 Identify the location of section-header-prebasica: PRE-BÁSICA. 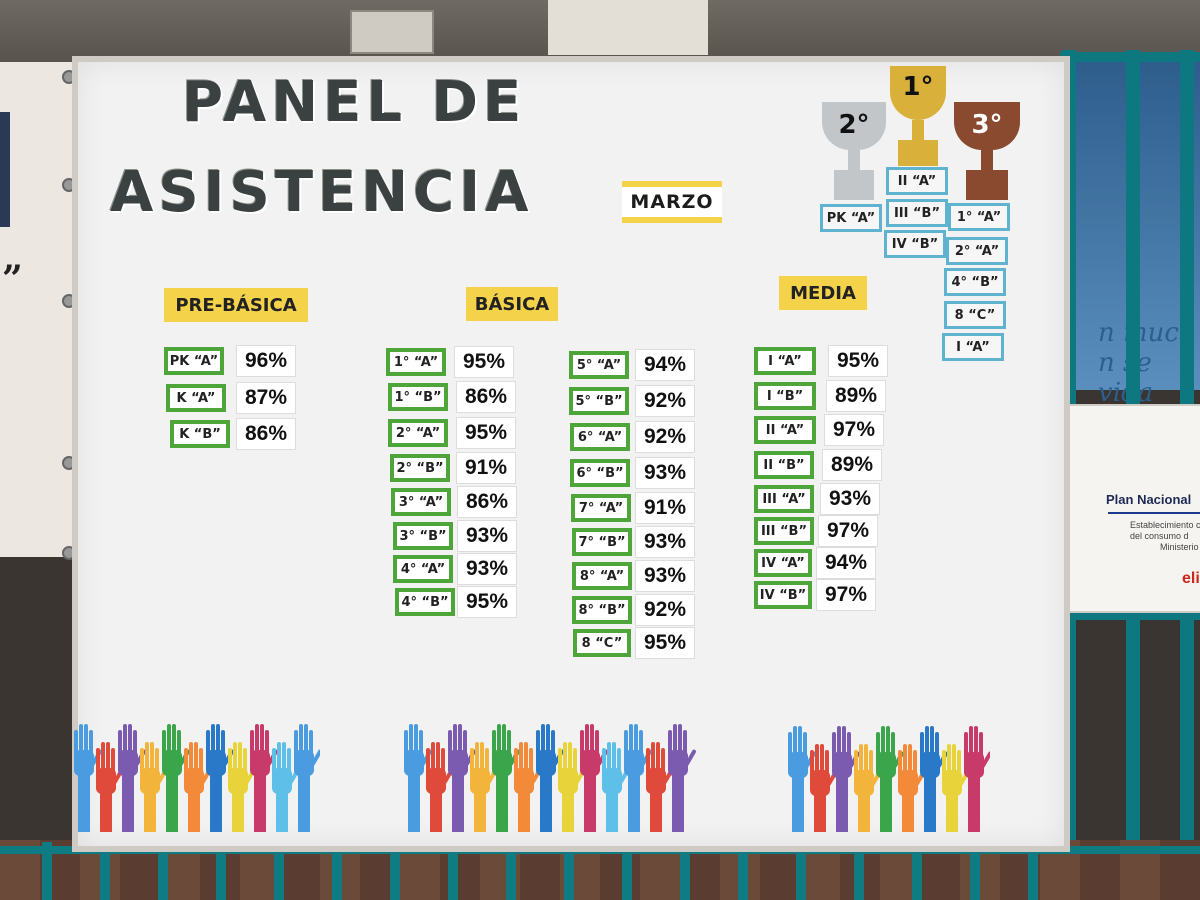
(236, 305).